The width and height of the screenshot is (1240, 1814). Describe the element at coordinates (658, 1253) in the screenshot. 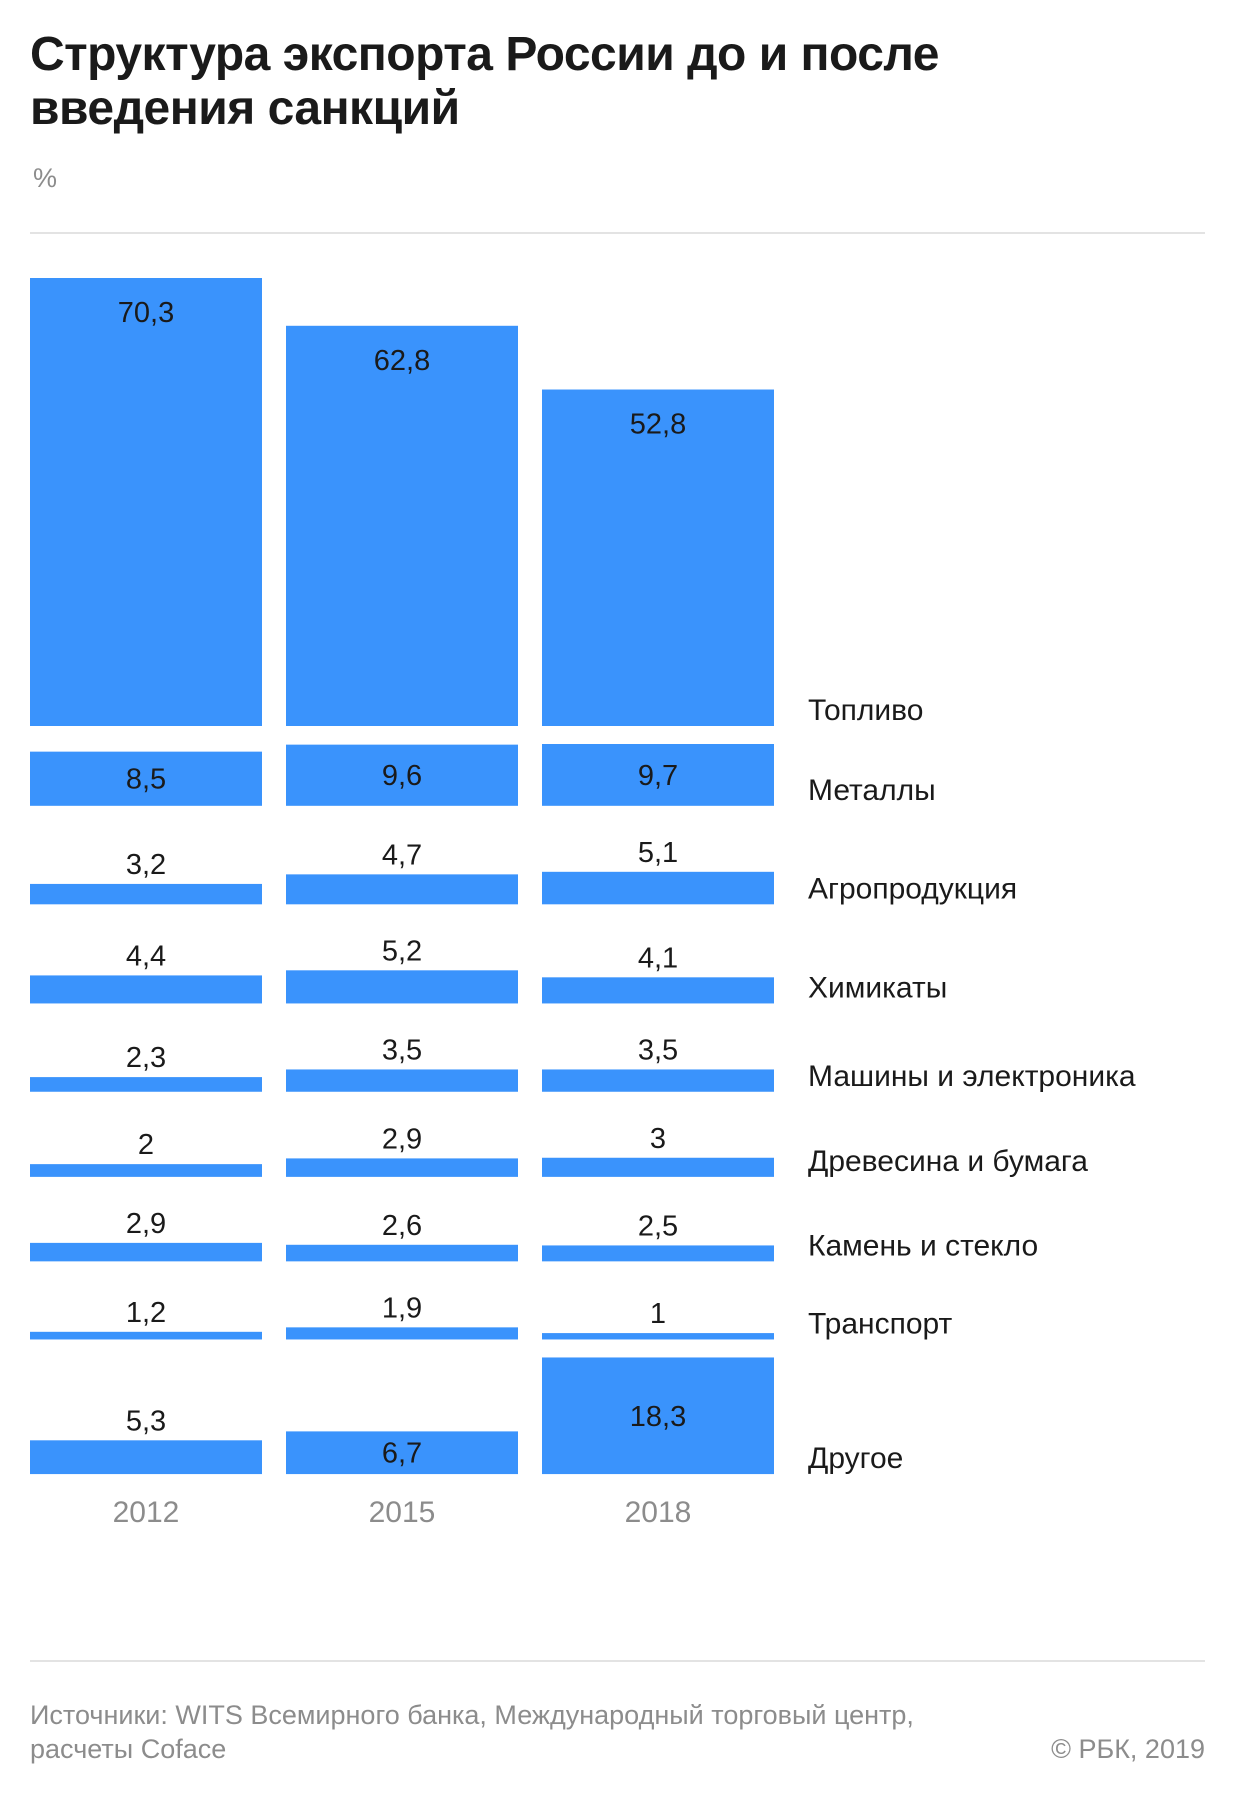

I see `bar-камень-и-стекло-2018` at that location.